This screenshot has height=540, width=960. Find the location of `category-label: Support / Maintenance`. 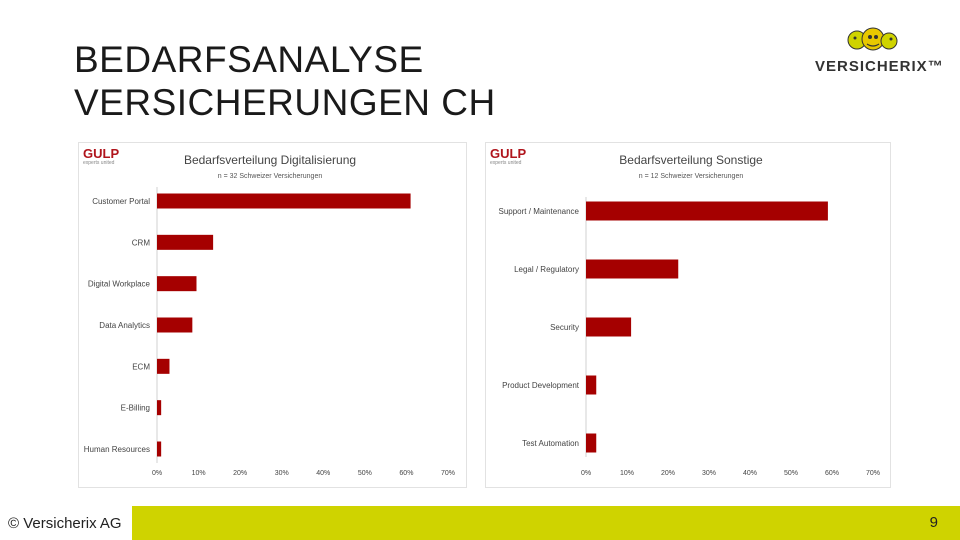

category-label: Support / Maintenance is located at coordinates (539, 211).